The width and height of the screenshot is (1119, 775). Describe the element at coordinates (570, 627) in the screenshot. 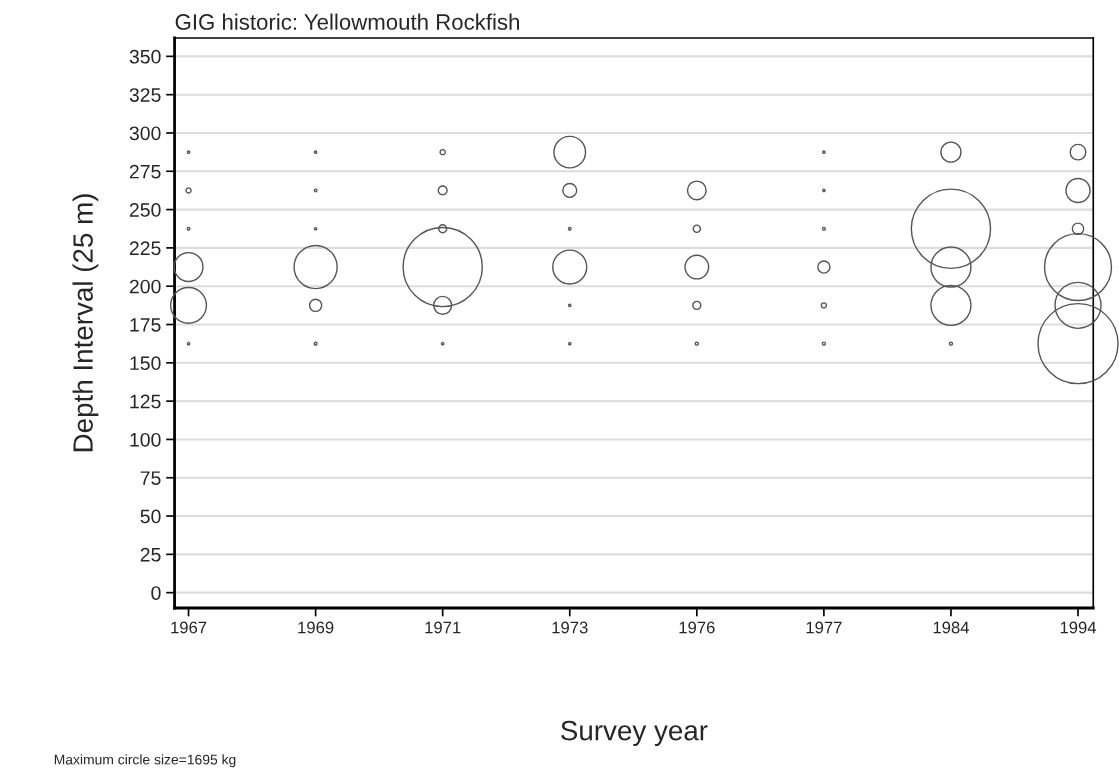

I see `x-tick-label: 1973` at that location.